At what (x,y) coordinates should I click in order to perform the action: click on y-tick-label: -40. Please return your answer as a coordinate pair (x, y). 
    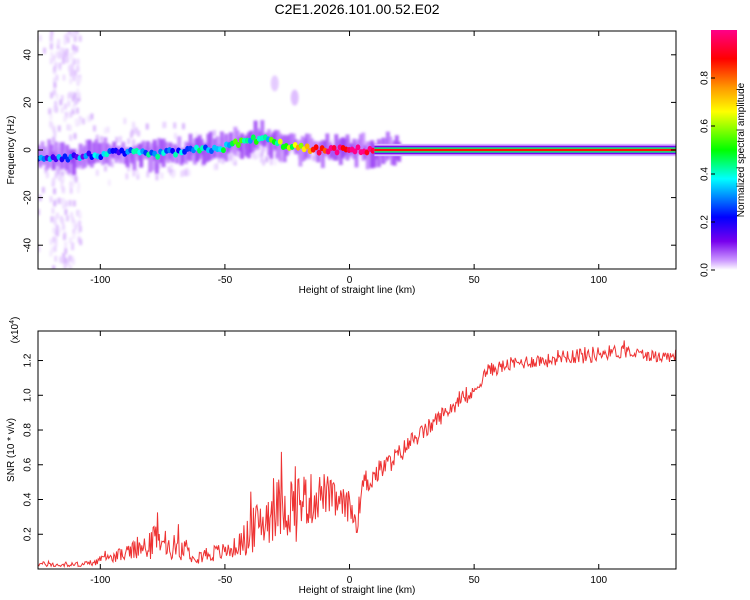
    Looking at the image, I should click on (28, 245).